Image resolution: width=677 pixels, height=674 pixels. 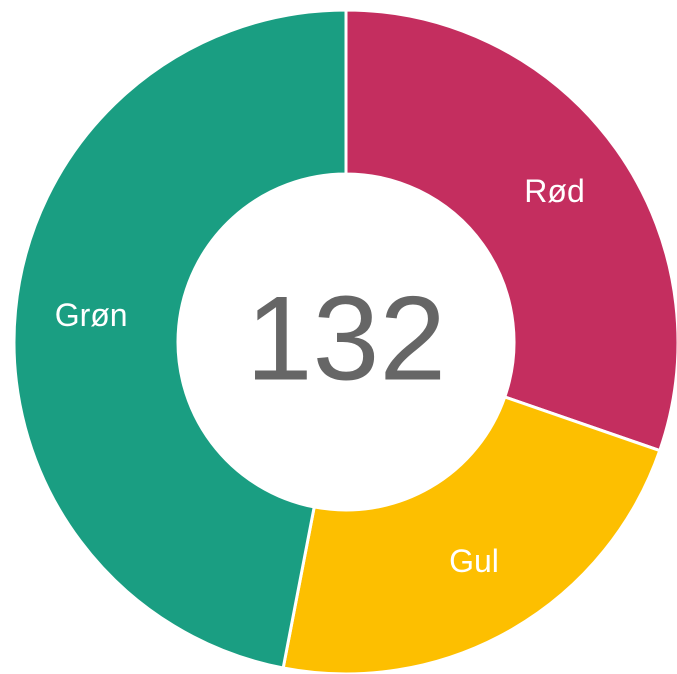 I want to click on segment-label: Grøn, so click(x=91, y=315).